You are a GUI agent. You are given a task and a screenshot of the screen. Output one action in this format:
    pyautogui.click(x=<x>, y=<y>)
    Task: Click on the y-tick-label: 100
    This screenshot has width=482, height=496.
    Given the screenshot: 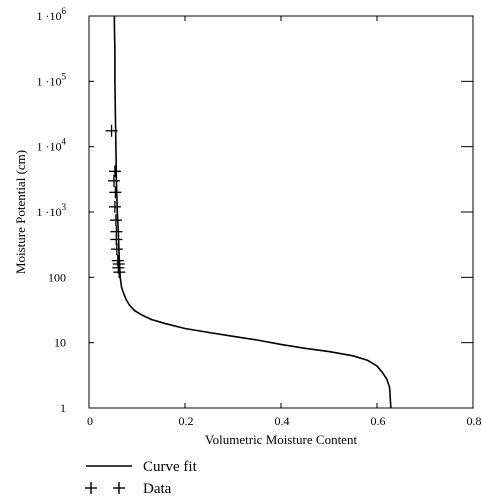 What is the action you would take?
    pyautogui.click(x=57, y=277)
    